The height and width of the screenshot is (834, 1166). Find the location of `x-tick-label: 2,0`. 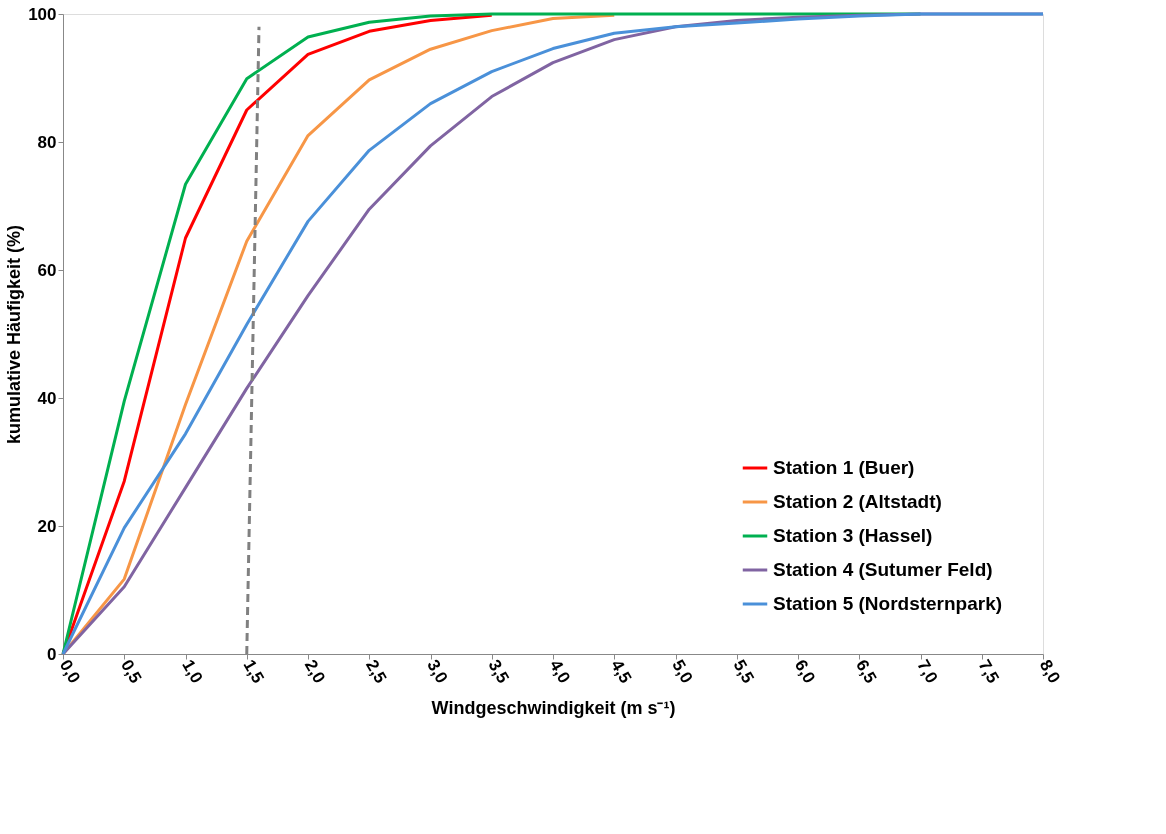

x-tick-label: 2,0 is located at coordinates (314, 671).